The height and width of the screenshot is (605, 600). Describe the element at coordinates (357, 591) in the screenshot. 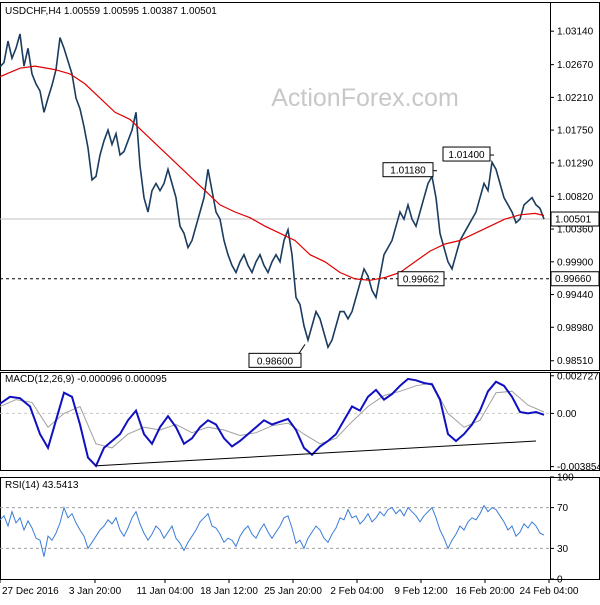

I see `x-tick-label: 2 Feb 04:00` at that location.